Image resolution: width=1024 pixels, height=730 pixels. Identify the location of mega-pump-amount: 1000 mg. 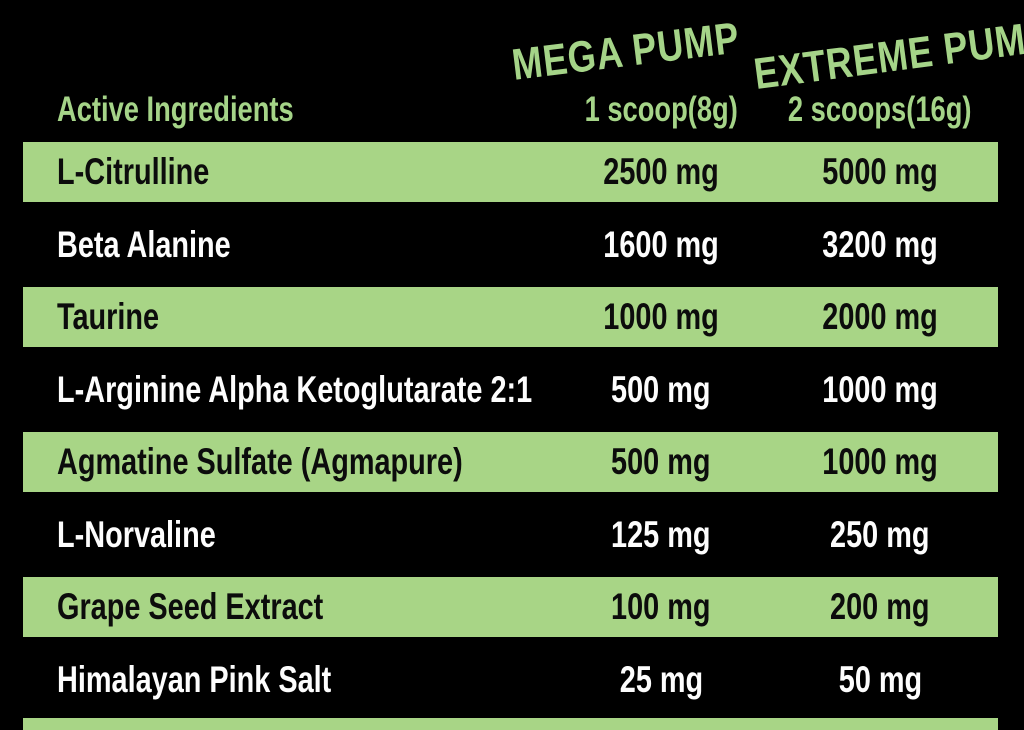
(661, 316).